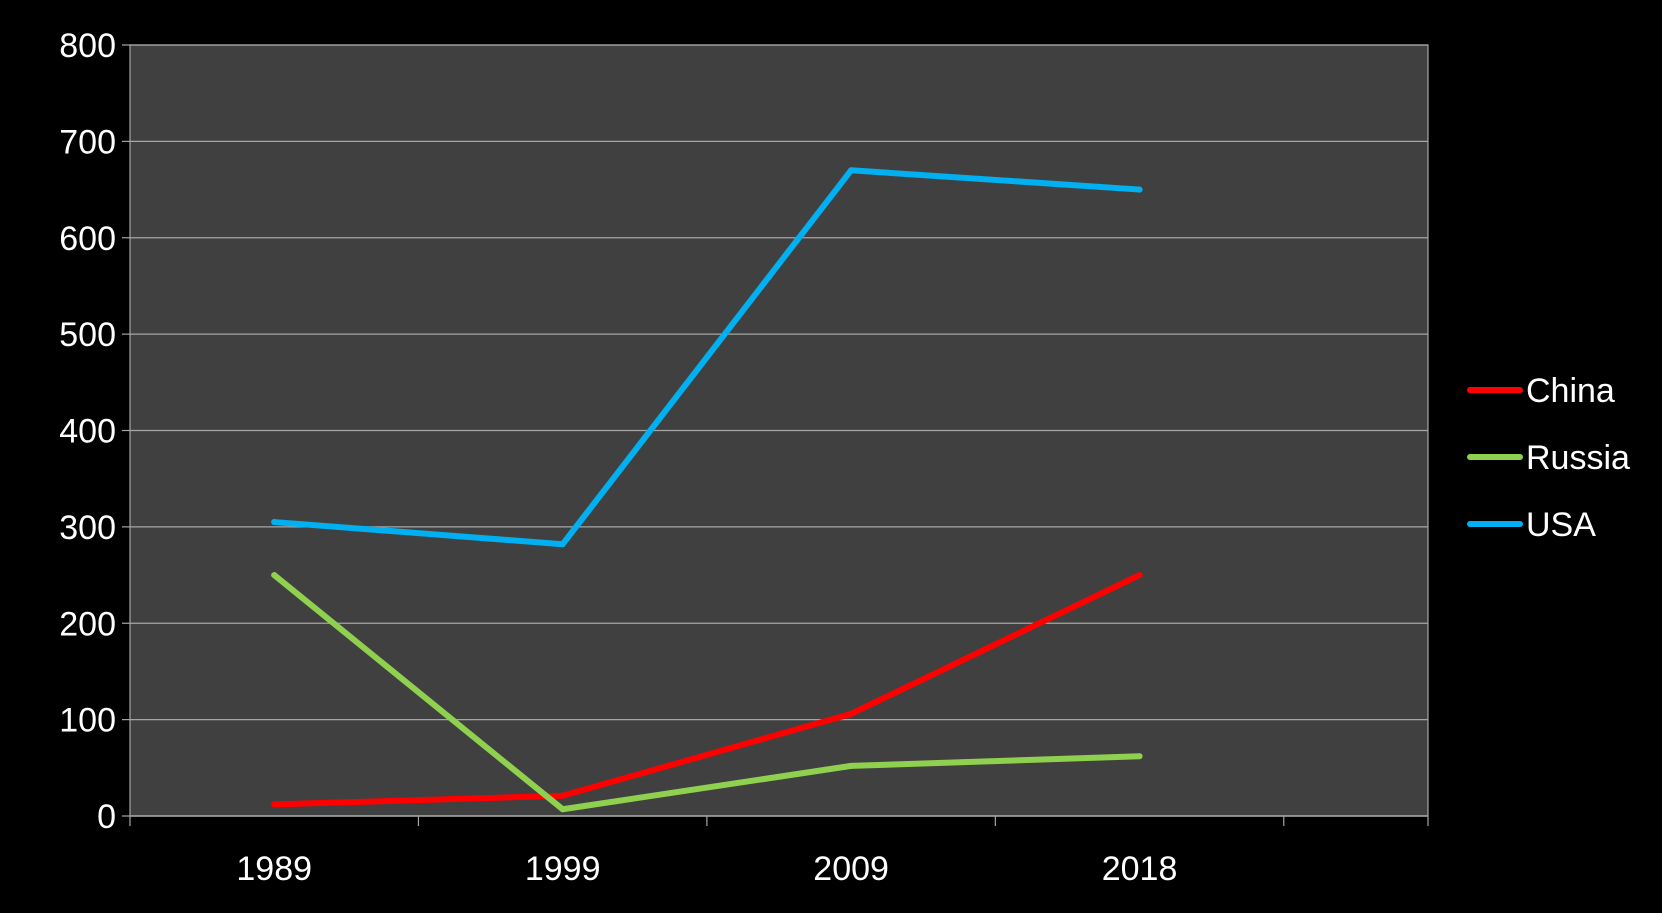  I want to click on legend-label-russia: Russia, so click(1578, 458).